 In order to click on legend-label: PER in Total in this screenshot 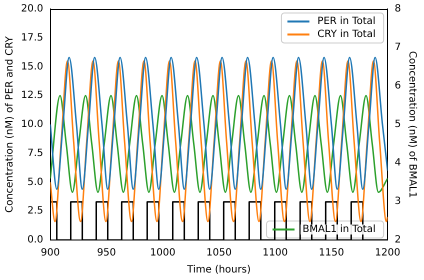, I will do `click(346, 22)`.